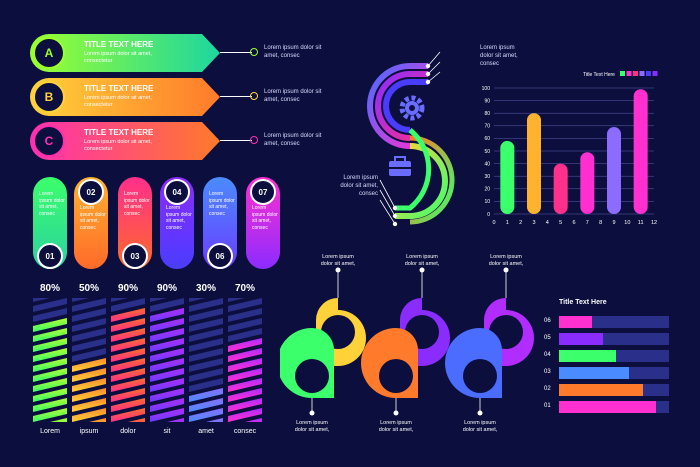  Describe the element at coordinates (520, 223) in the screenshot. I see `x-tick-label: 2` at that location.